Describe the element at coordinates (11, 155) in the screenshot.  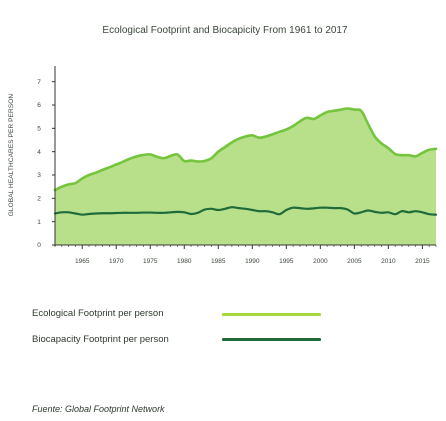
I see `y-axis-label: GLOBAL HEALTHCARES PER PERSON` at that location.